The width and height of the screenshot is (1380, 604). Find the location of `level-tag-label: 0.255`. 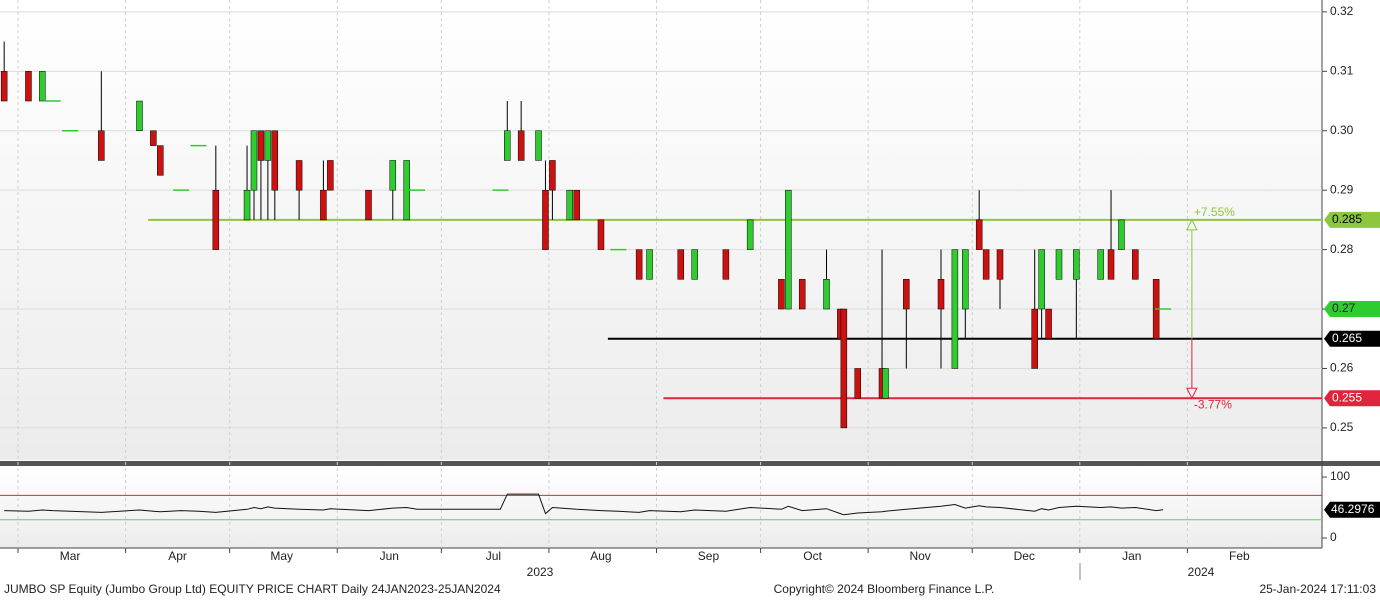

level-tag-label: 0.255 is located at coordinates (1347, 397).